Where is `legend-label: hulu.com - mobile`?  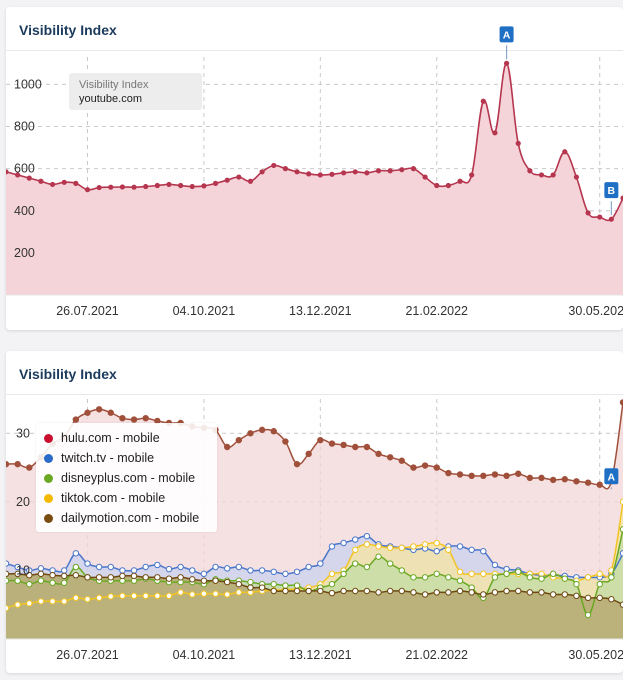 legend-label: hulu.com - mobile is located at coordinates (110, 438).